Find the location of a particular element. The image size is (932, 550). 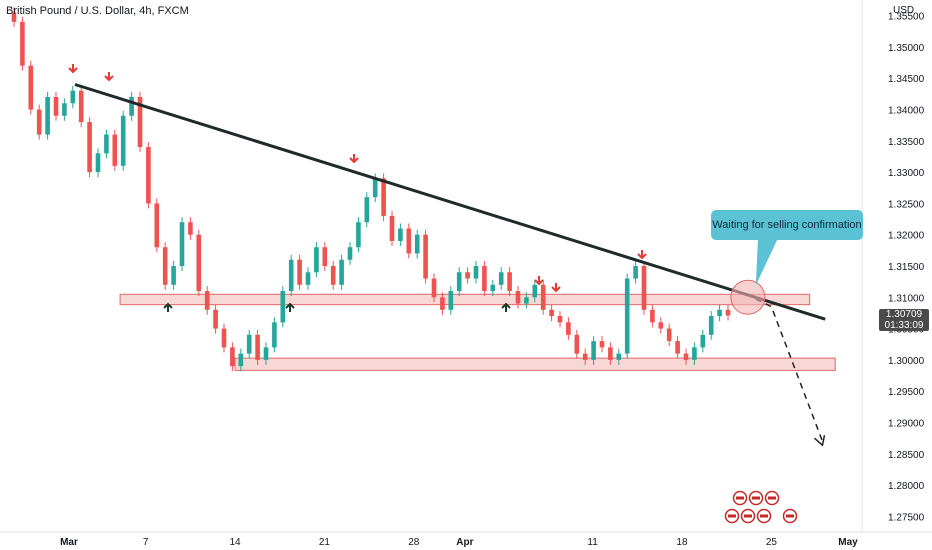

time-tick-label: 21 is located at coordinates (325, 542).